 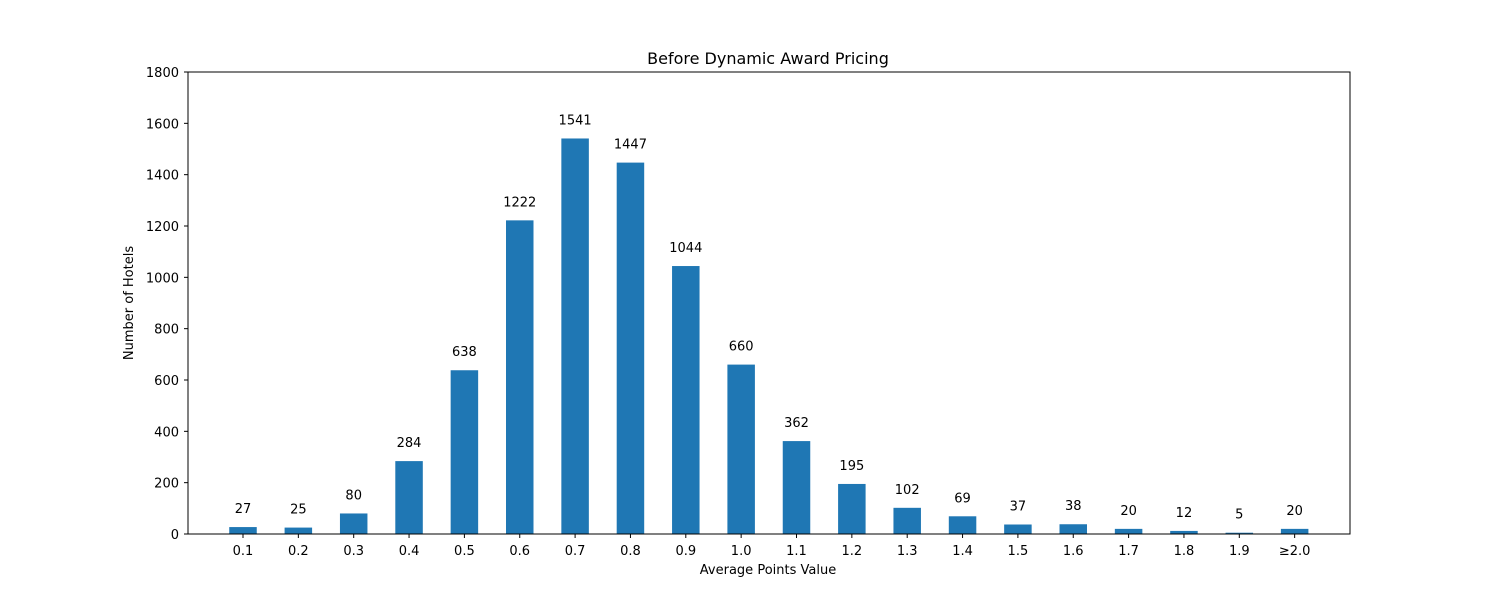 What do you see at coordinates (630, 348) in the screenshot?
I see `bar-0.8` at bounding box center [630, 348].